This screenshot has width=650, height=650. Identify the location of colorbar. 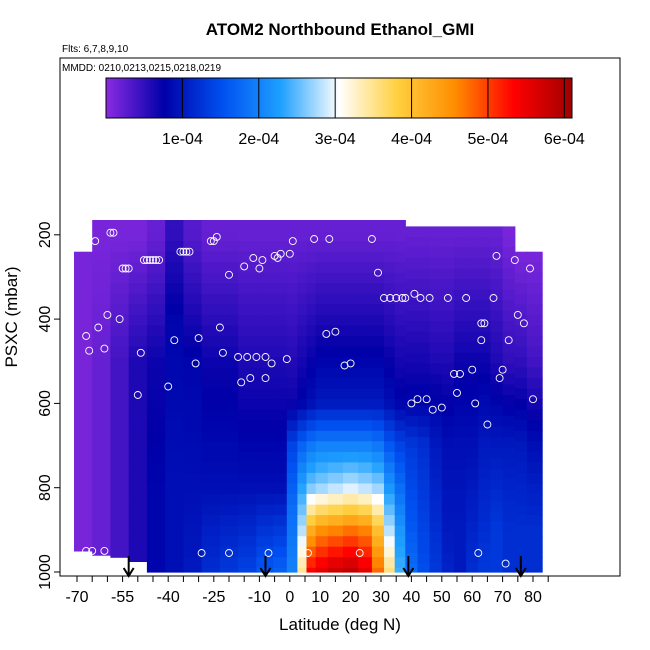
(339, 98).